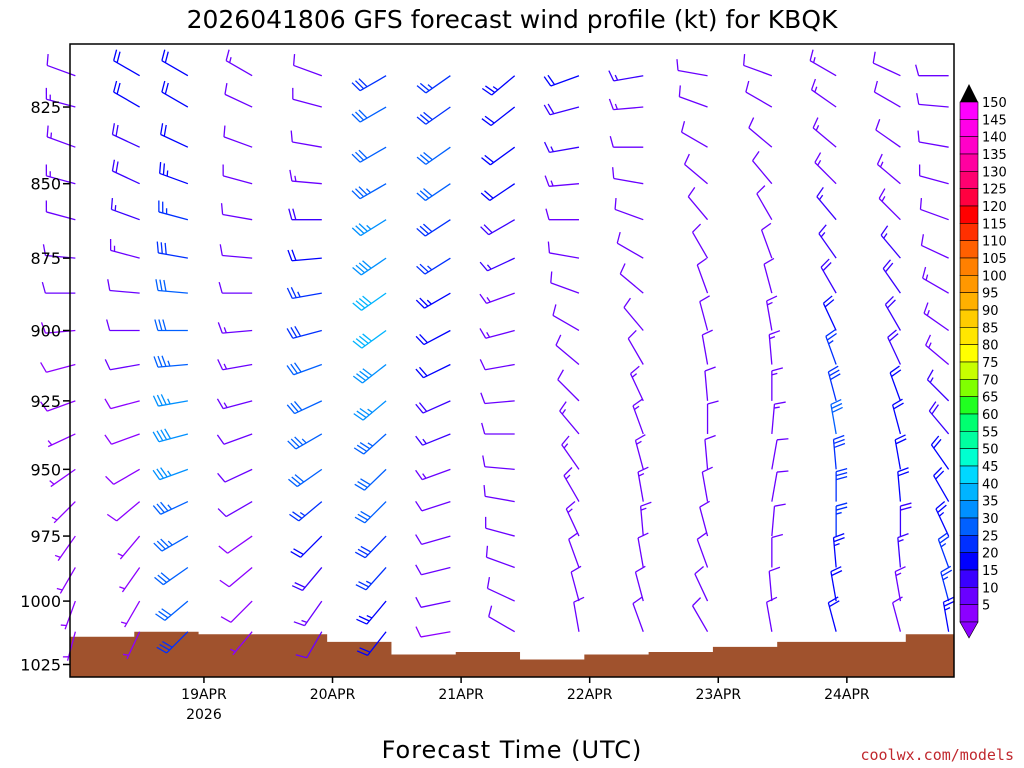 This screenshot has width=1024, height=768. I want to click on colorbar-label: 60, so click(990, 415).